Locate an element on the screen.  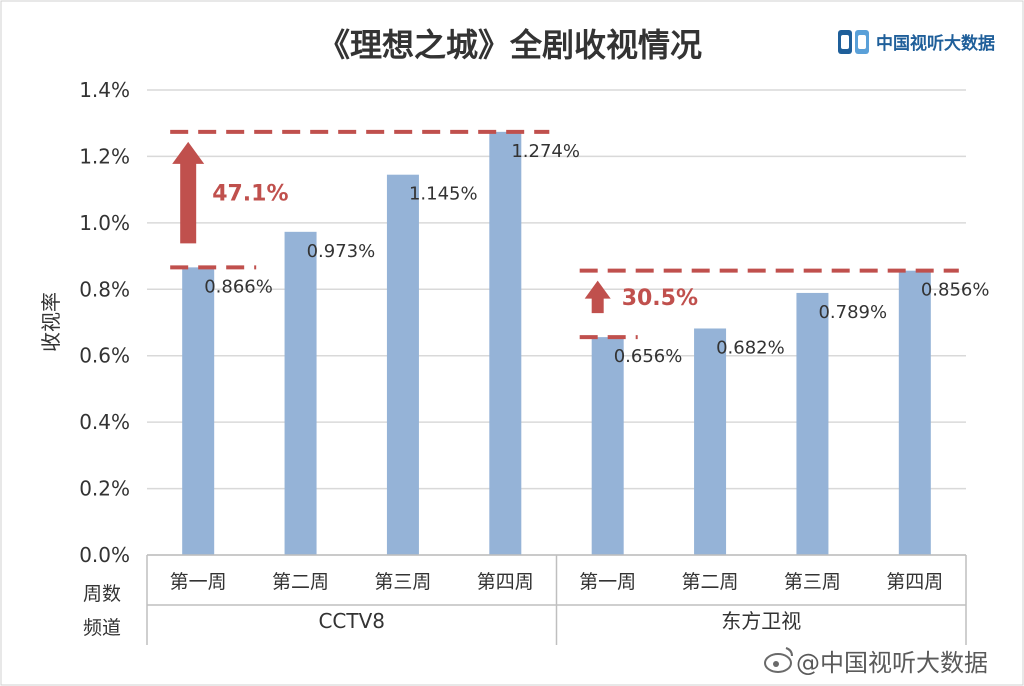
data-label: 1.145% is located at coordinates (443, 194).